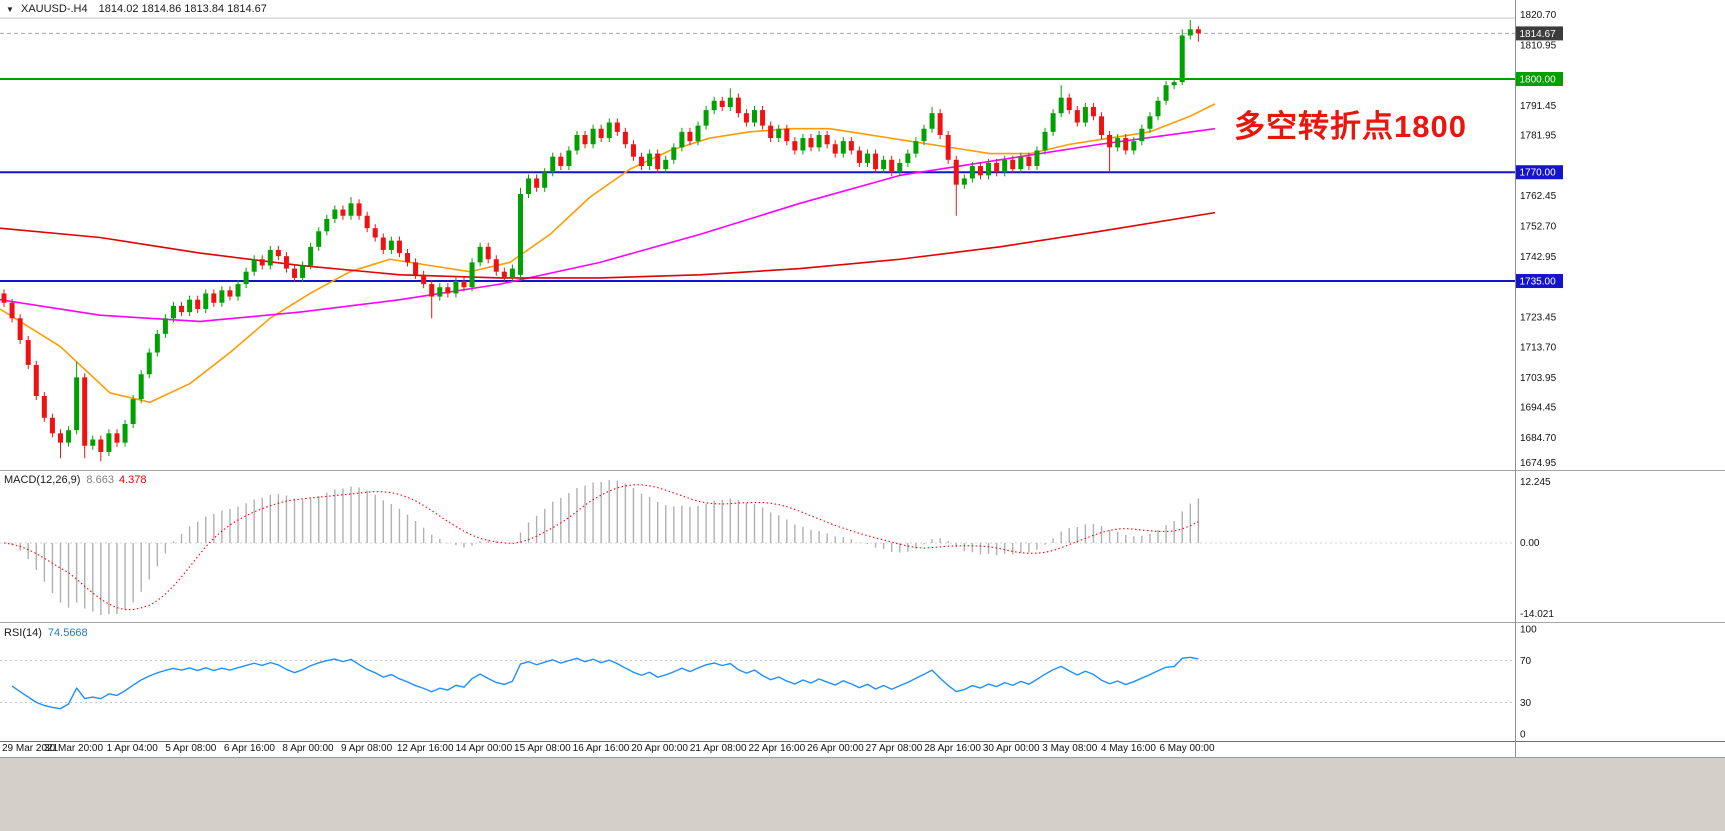 The image size is (1725, 831). Describe the element at coordinates (1538, 282) in the screenshot. I see `svg-text: 1735.00` at that location.